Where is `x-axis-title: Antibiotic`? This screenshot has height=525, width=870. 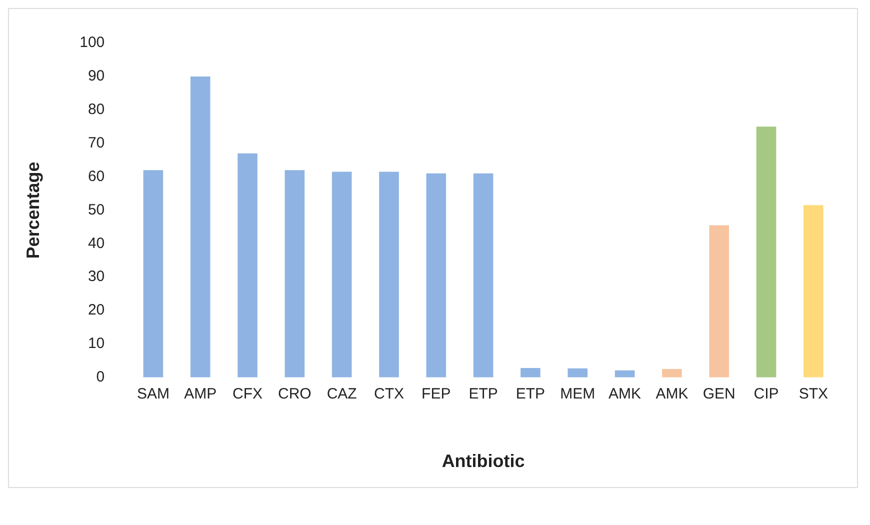 x-axis-title: Antibiotic is located at coordinates (483, 461).